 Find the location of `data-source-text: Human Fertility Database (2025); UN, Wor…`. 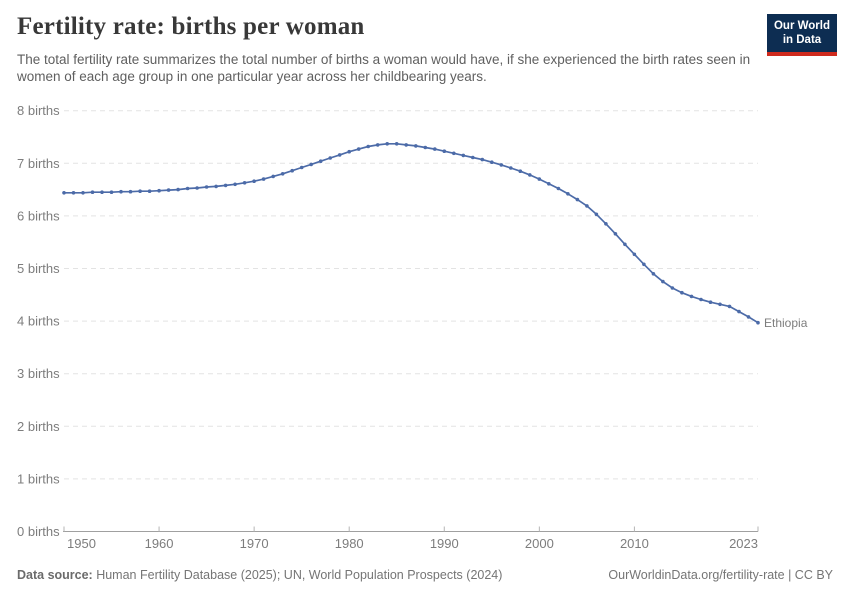

data-source-text: Human Fertility Database (2025); UN, Wor… is located at coordinates (297, 575).